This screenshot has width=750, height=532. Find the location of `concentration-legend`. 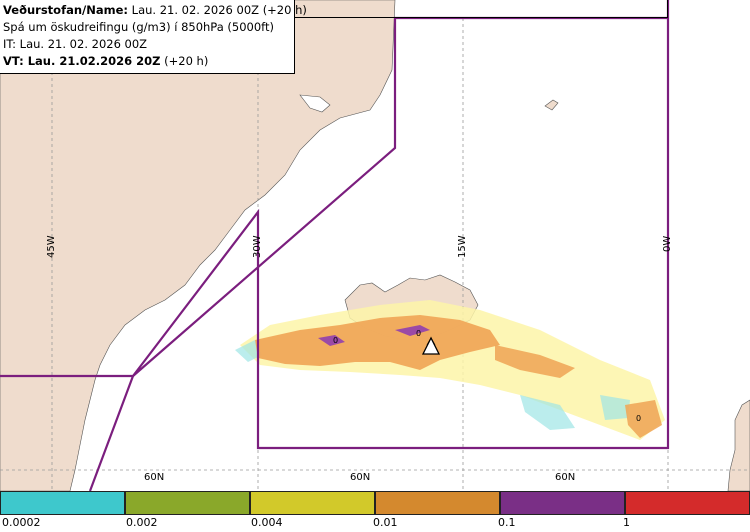

concentration-legend is located at coordinates (375, 503).